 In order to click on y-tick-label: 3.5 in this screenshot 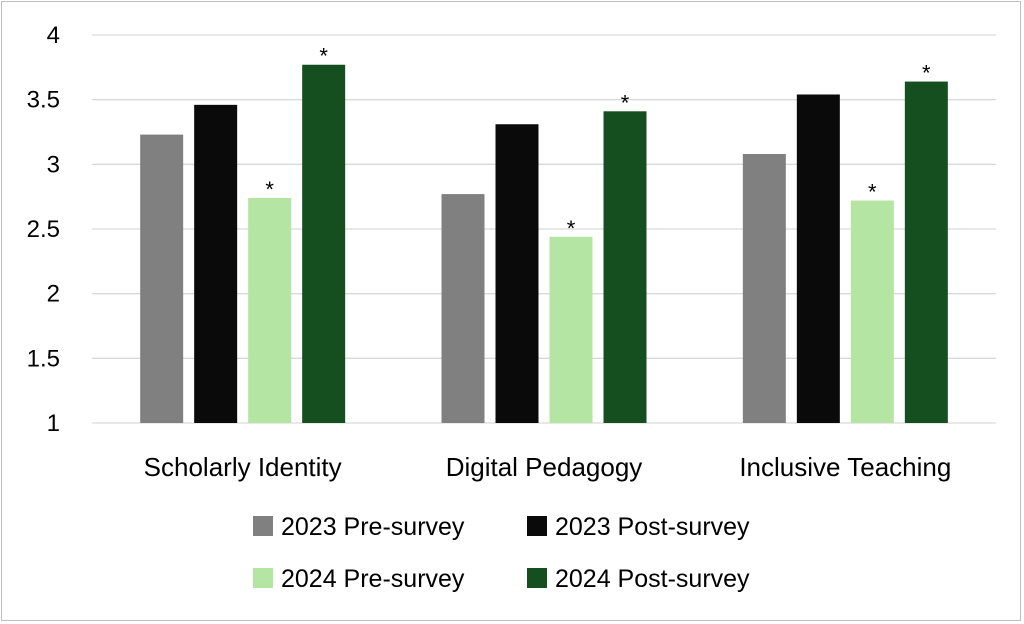, I will do `click(43, 100)`.